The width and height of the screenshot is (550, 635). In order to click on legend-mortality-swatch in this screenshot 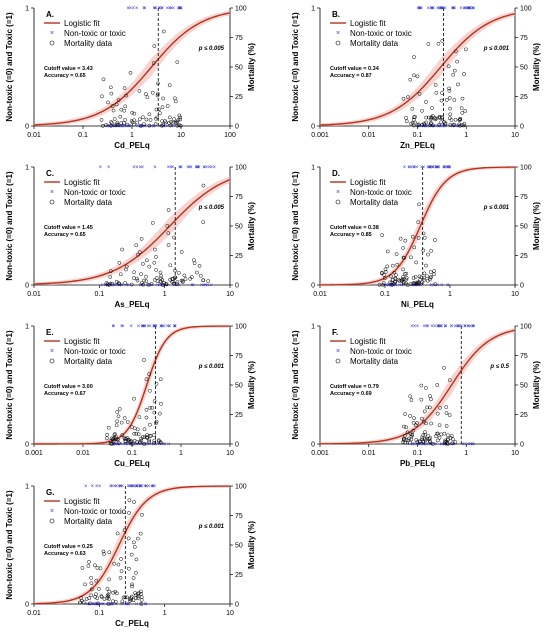, I will do `click(52, 361)`.